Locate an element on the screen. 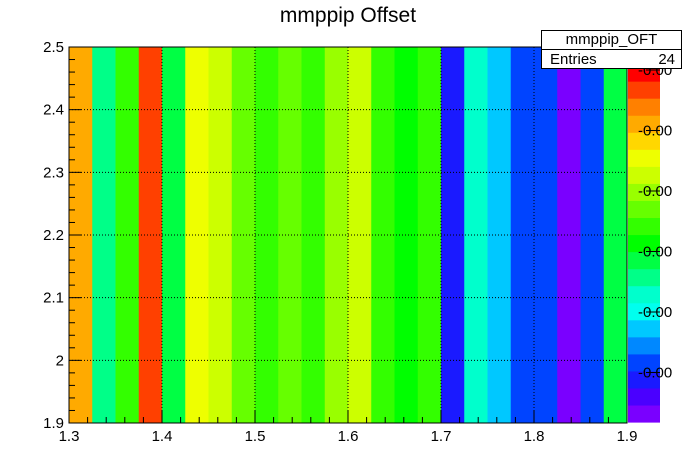  y-tick-label: 2 is located at coordinates (60, 360).